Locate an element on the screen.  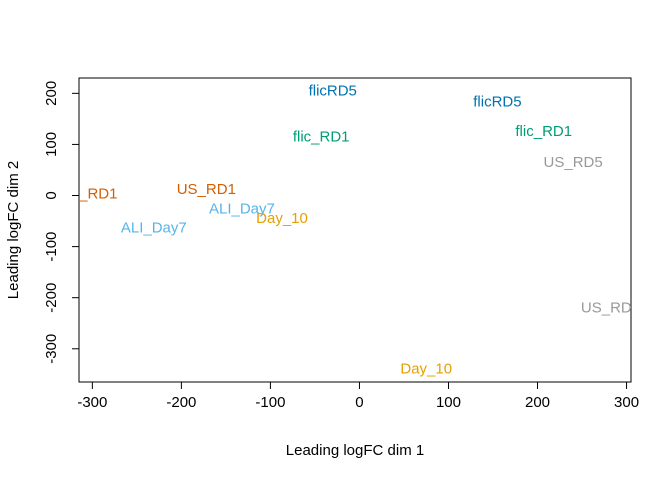
y-tick-label: -300 is located at coordinates (51, 349).